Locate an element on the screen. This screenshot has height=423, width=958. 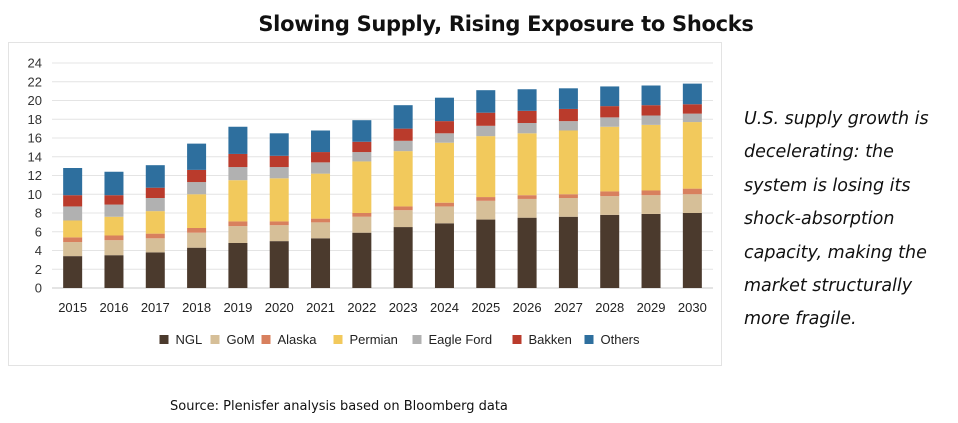
x-tick-label: 2023 is located at coordinates (403, 307).